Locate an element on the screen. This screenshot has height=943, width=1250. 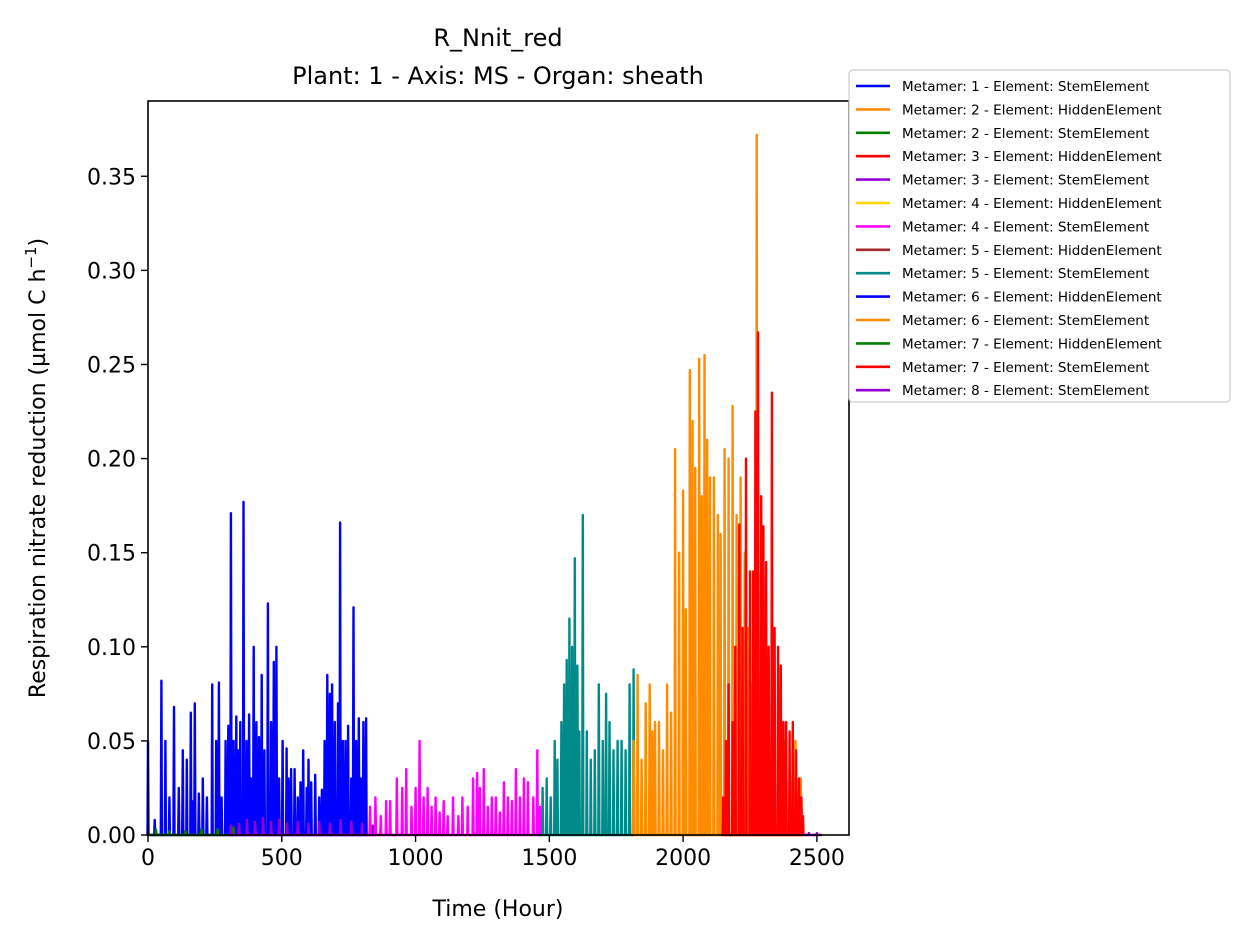
legend-label: Metamer: 5 - Element: StemElement is located at coordinates (1025, 274).